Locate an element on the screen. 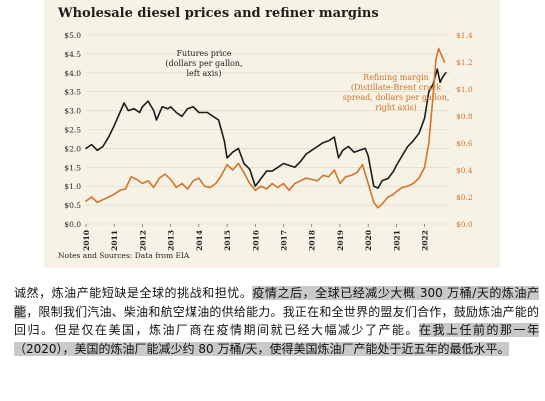 The height and width of the screenshot is (401, 545). chart-source-note: Notes and Sources: Data from EIA is located at coordinates (124, 255).